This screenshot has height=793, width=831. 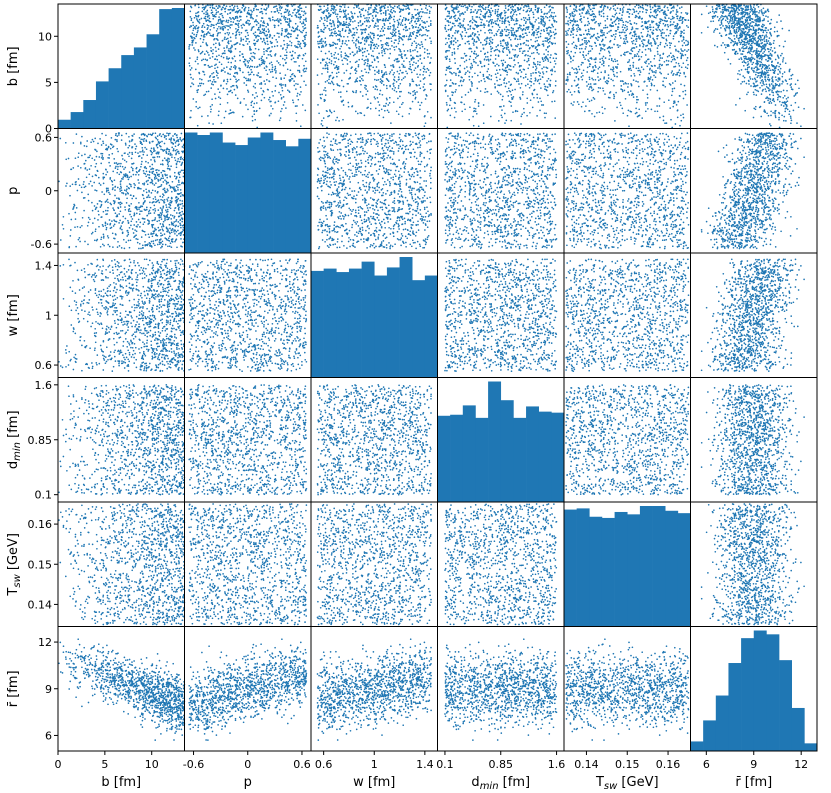 What do you see at coordinates (706, 764) in the screenshot?
I see `x-tick-label: 6` at bounding box center [706, 764].